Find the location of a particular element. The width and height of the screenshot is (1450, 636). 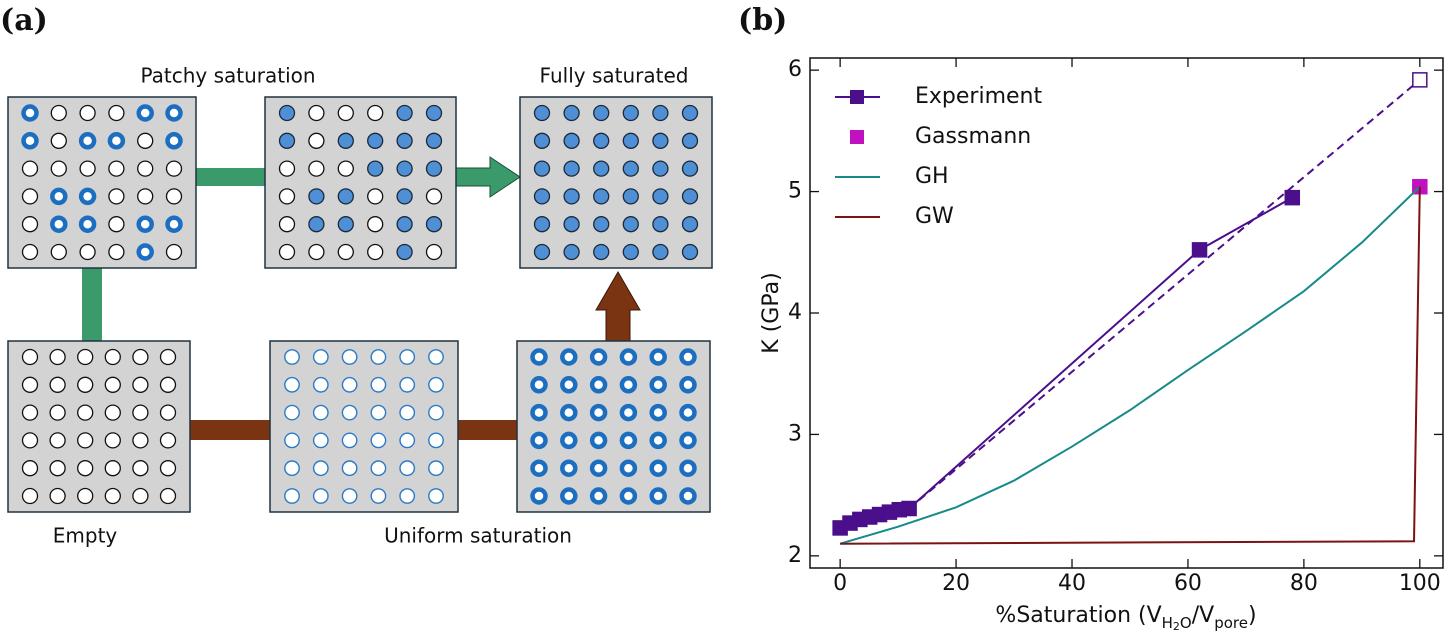

label: Uniform saturation is located at coordinates (478, 536).